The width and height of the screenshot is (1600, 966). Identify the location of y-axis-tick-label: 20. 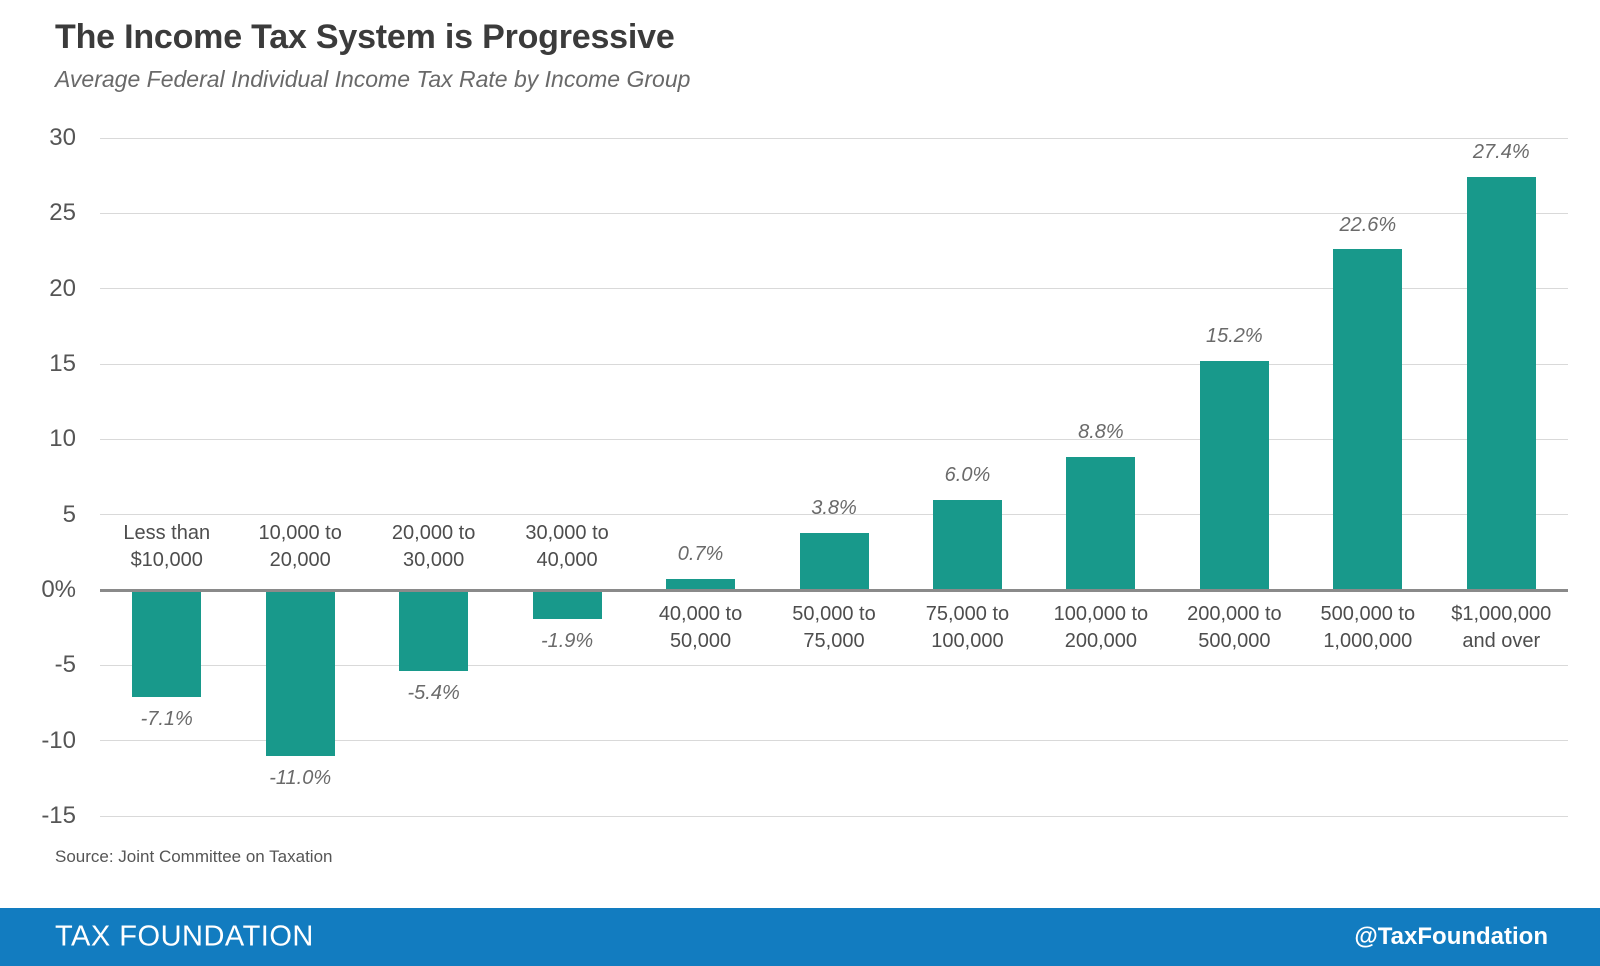
(62, 288).